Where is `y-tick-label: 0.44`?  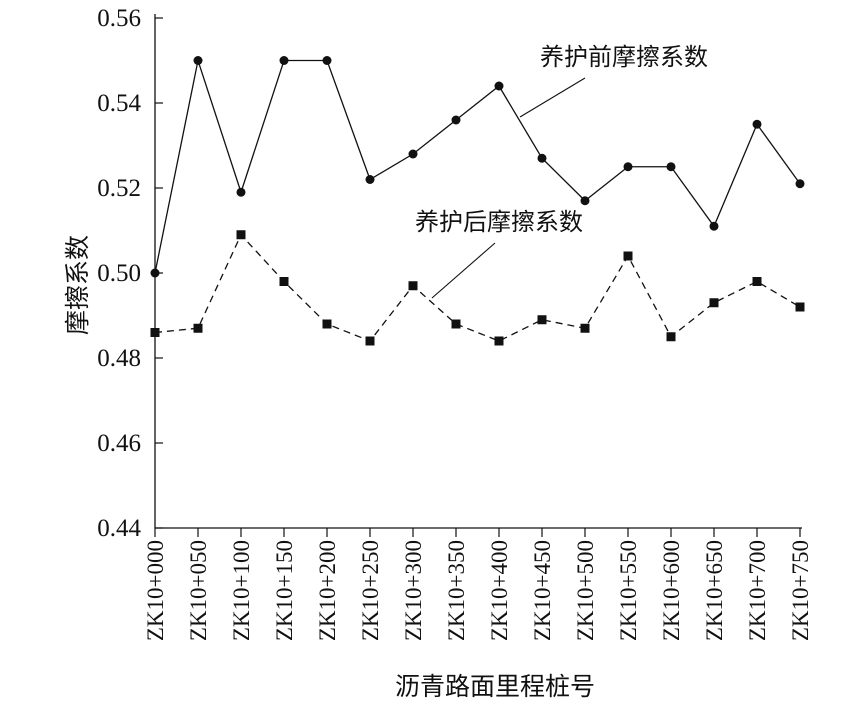 y-tick-label: 0.44 is located at coordinates (119, 528).